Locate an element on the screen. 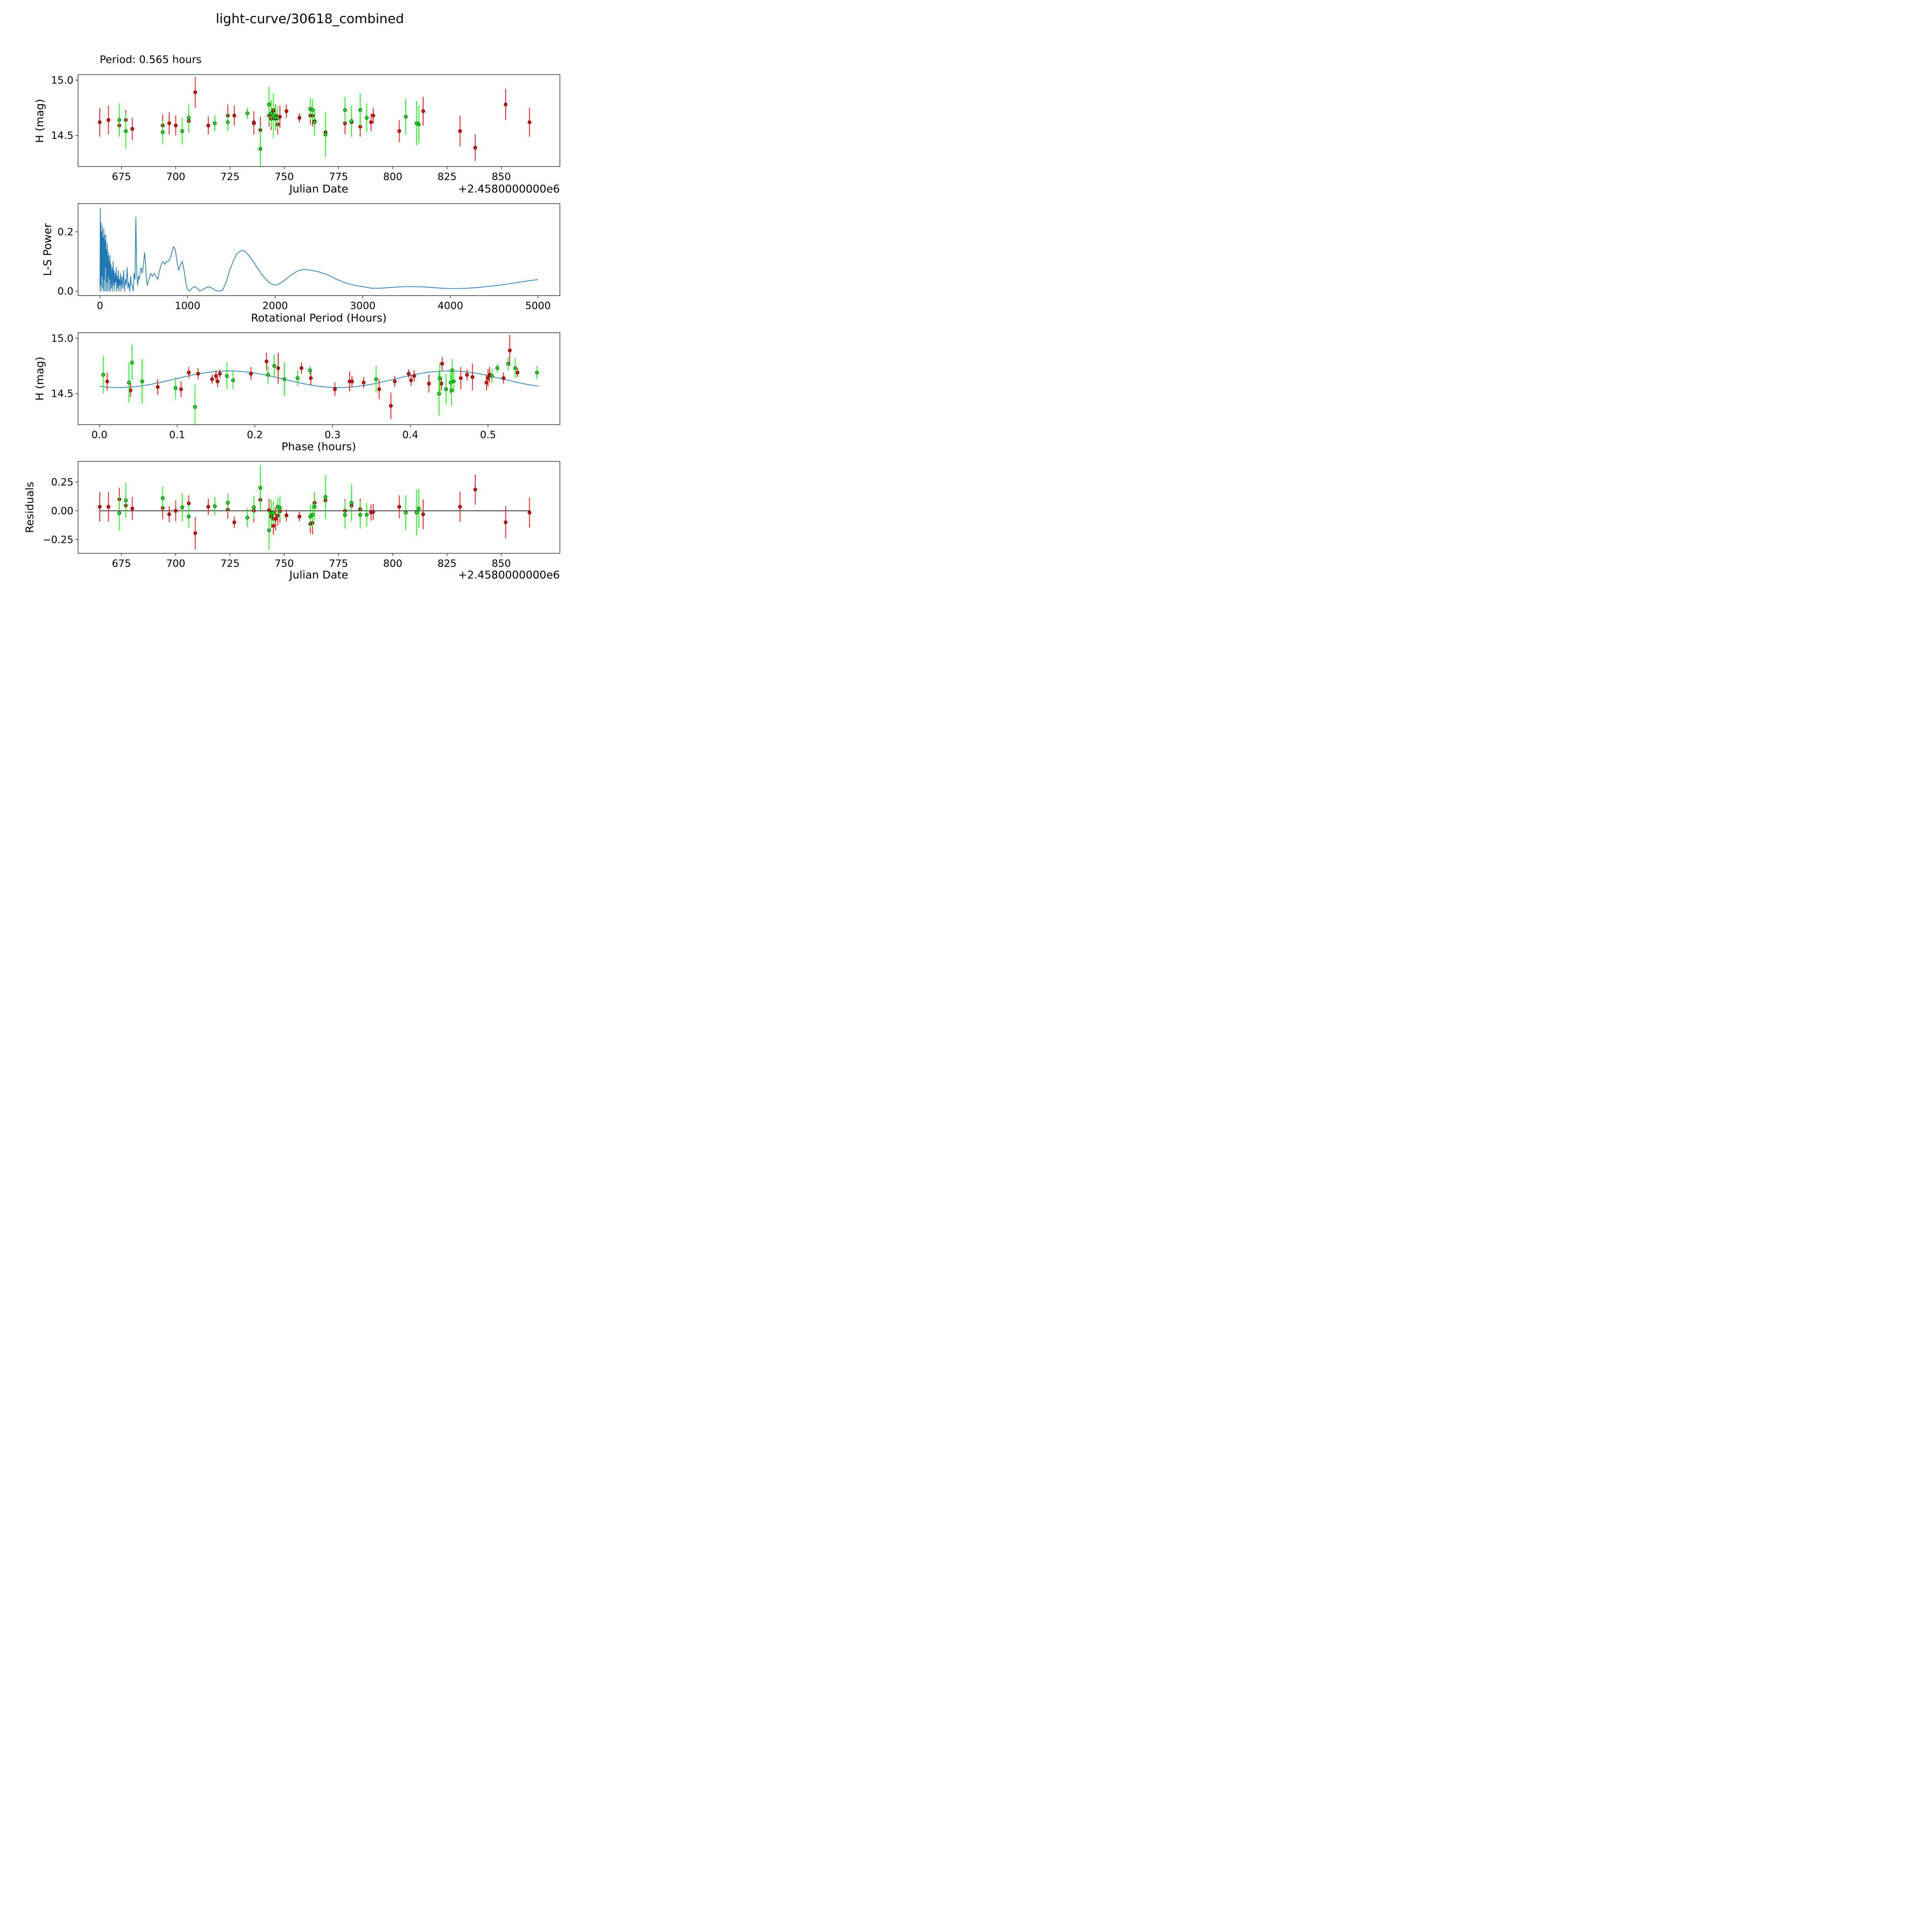 The image size is (1932, 1932). residuals-xtick-label: 725 is located at coordinates (230, 564).